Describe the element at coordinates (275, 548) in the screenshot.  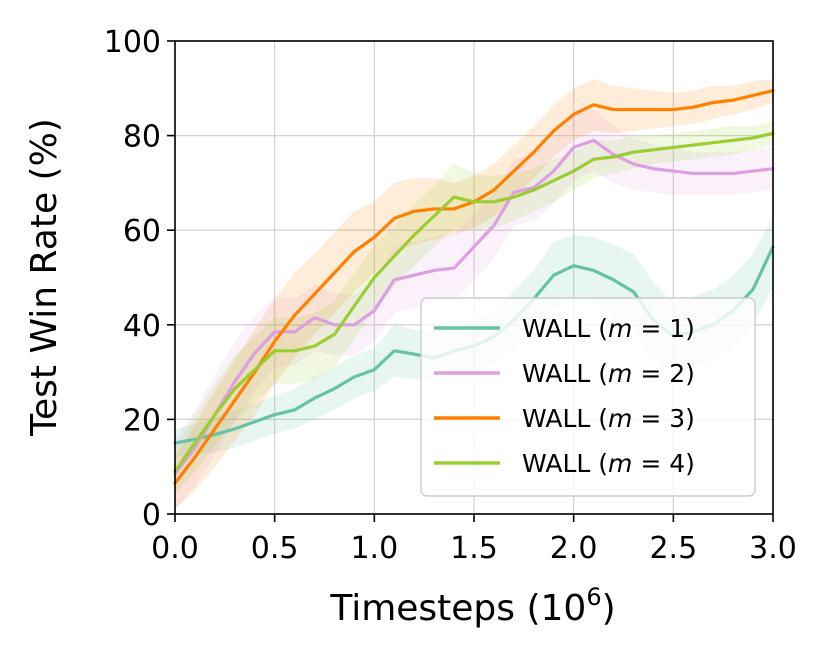
I see `x-tick-label: 0.5` at that location.